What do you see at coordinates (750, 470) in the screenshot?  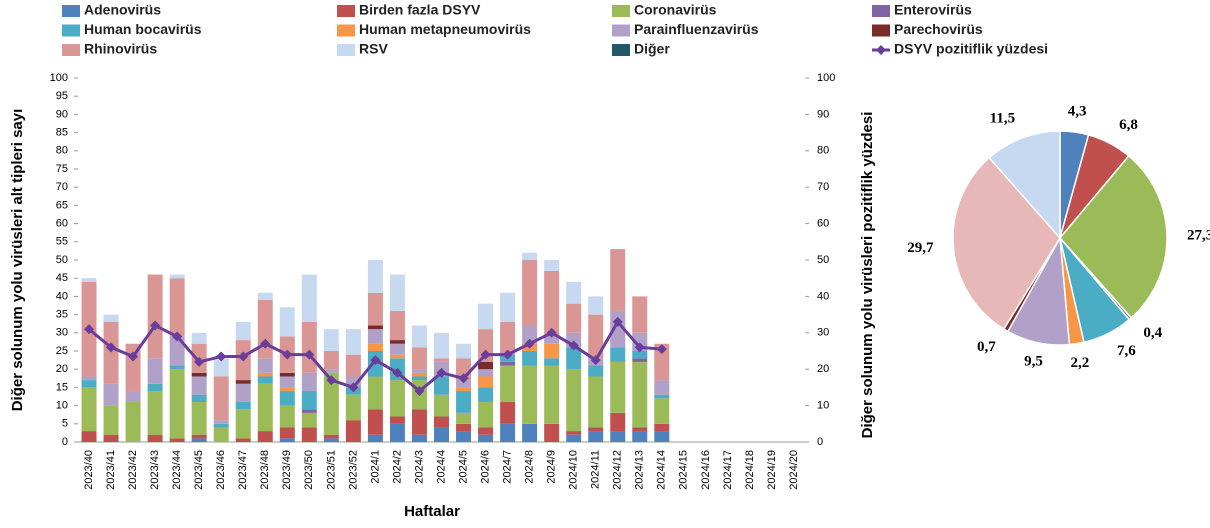 I see `x-tick-label: 2024/18` at bounding box center [750, 470].